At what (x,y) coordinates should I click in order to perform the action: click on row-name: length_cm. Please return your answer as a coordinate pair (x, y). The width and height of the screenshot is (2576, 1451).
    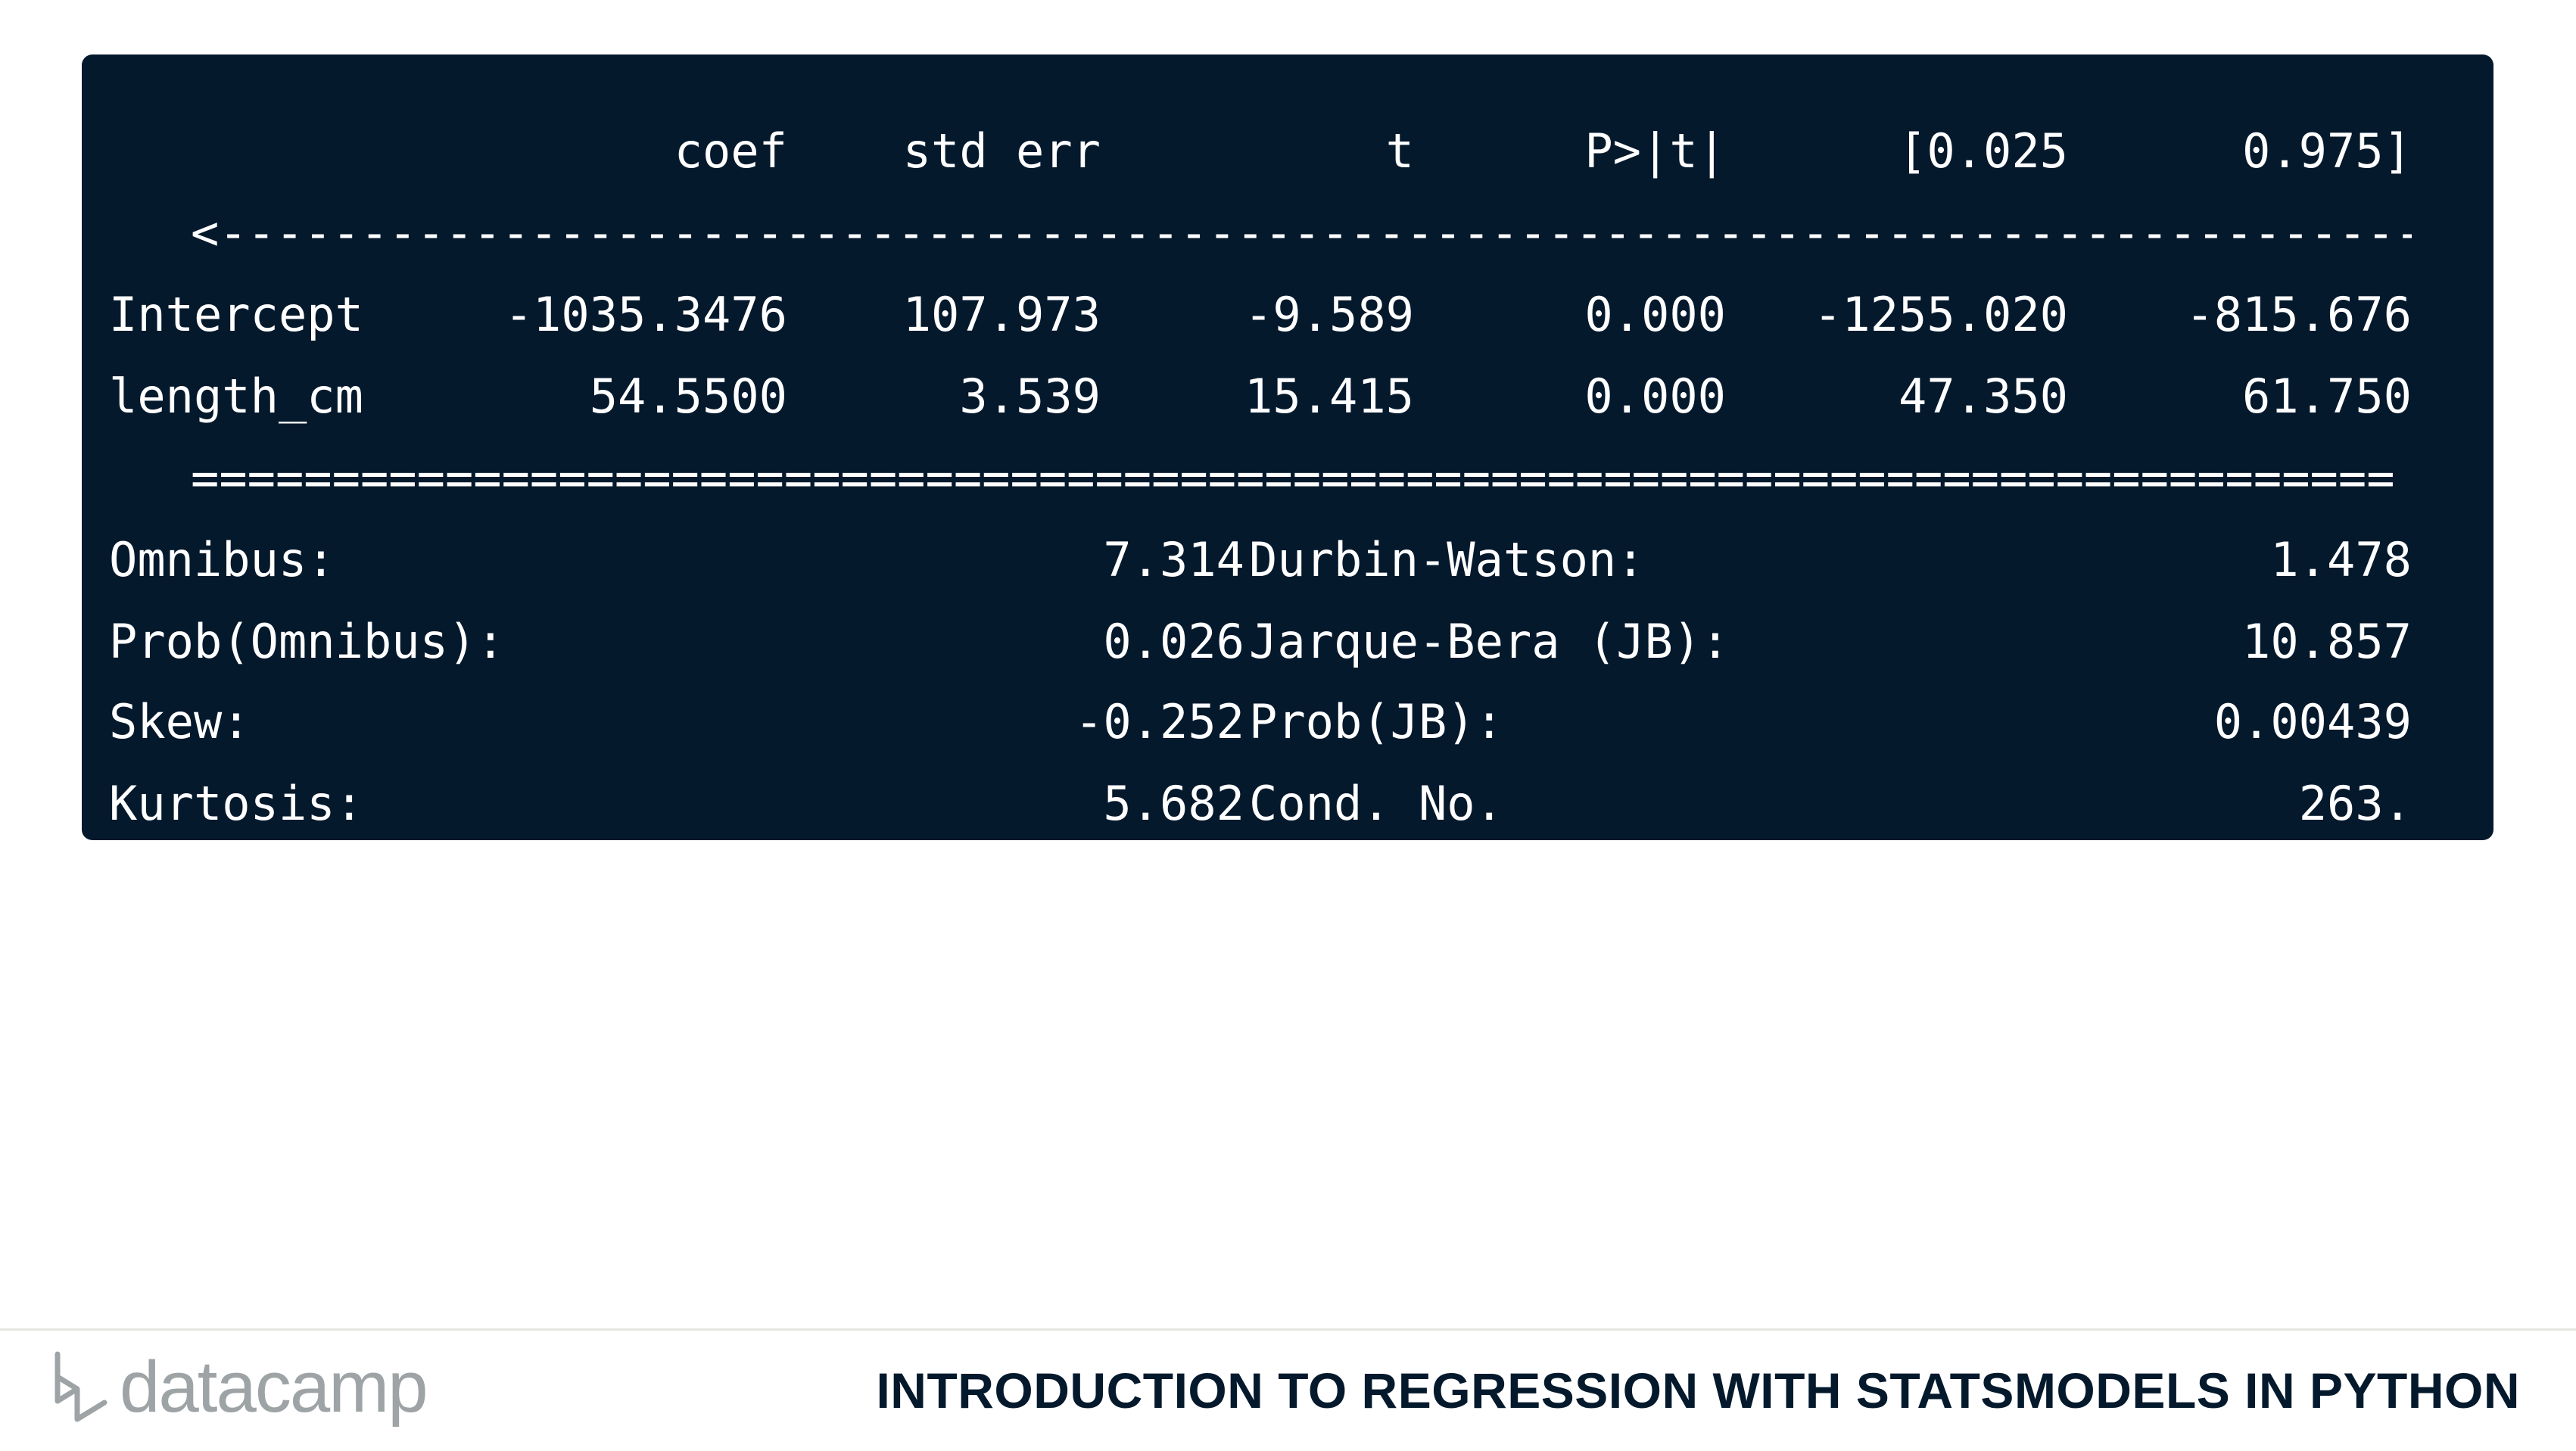
    Looking at the image, I should click on (236, 397).